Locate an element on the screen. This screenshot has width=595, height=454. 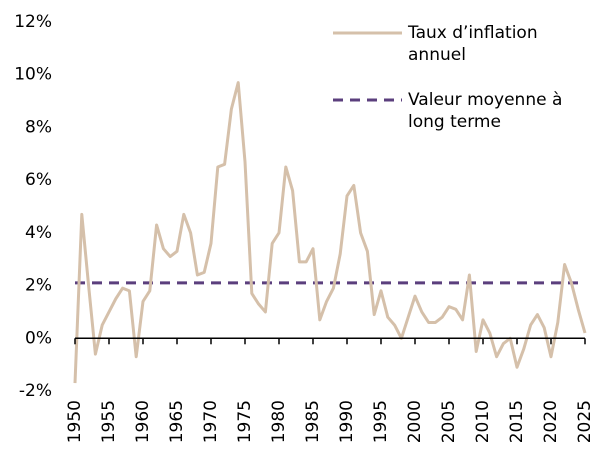
x-tick-label: 2020 is located at coordinates (551, 421).